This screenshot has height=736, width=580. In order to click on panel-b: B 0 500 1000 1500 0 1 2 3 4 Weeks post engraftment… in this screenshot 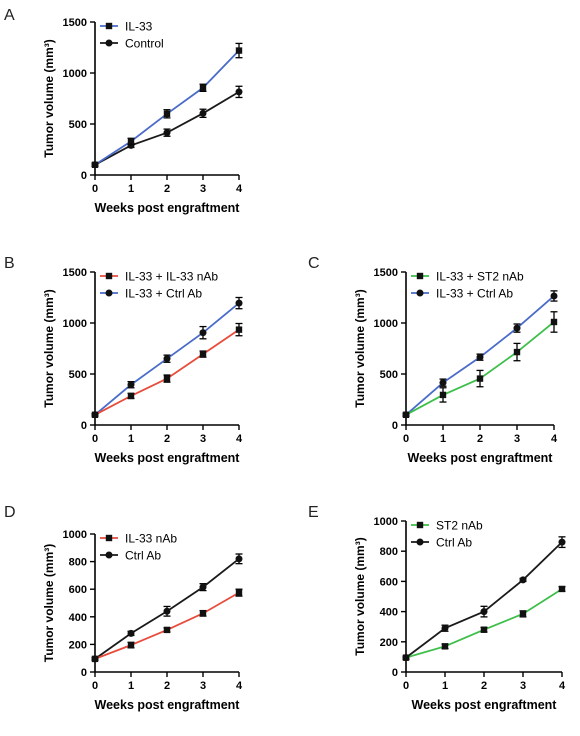, I will do `click(123, 360)`.